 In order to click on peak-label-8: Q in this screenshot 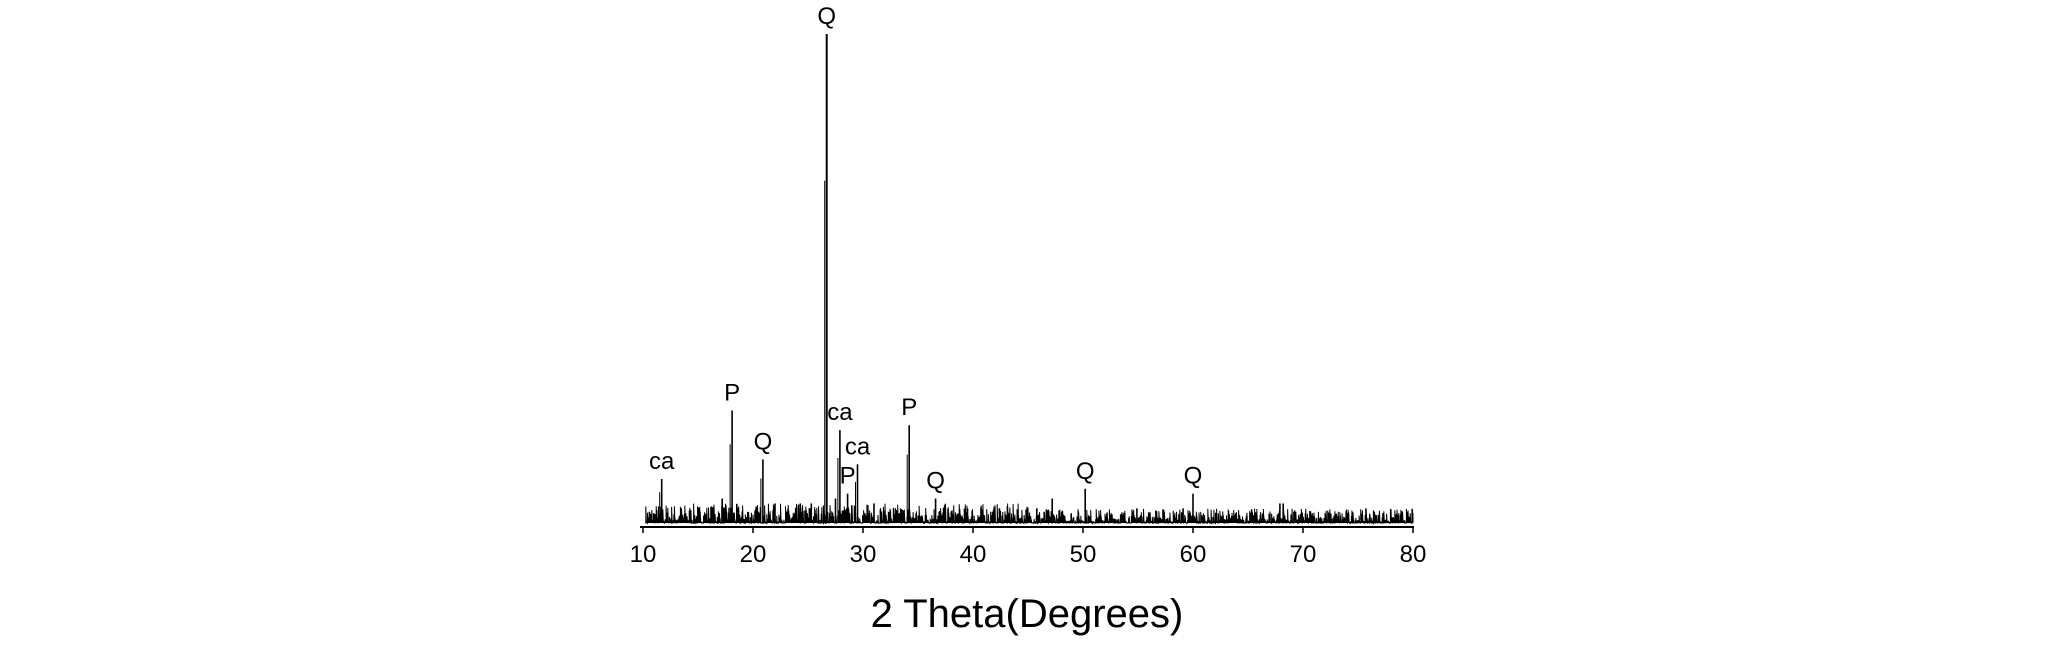, I will do `click(935, 481)`.